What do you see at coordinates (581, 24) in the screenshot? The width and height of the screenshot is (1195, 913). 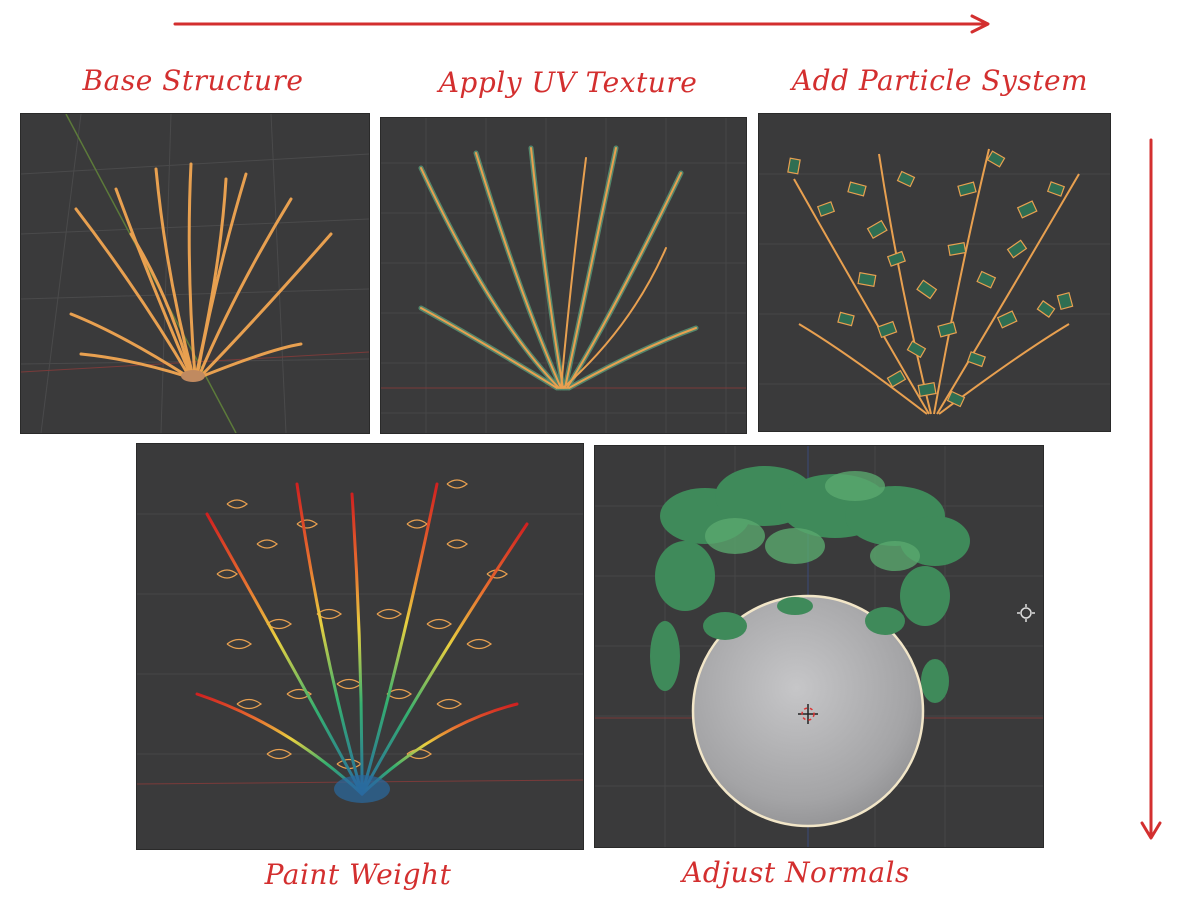 I see `flow-arrow-horizontal` at bounding box center [581, 24].